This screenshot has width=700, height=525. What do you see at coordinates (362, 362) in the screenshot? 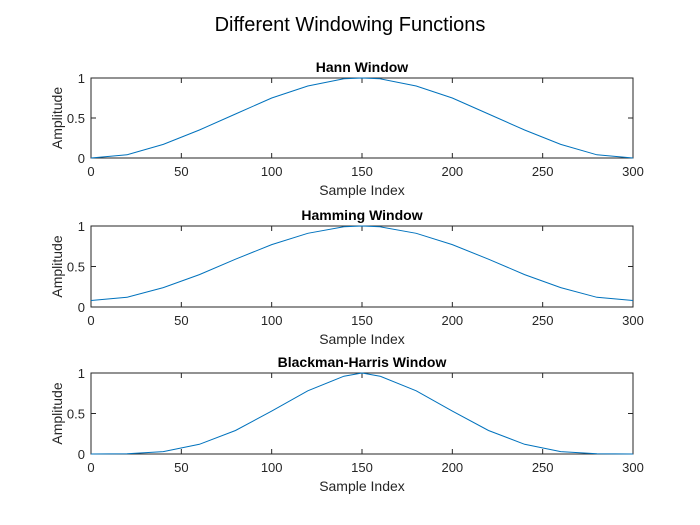
I see `subplot-title: Blackman-Harris Window` at bounding box center [362, 362].